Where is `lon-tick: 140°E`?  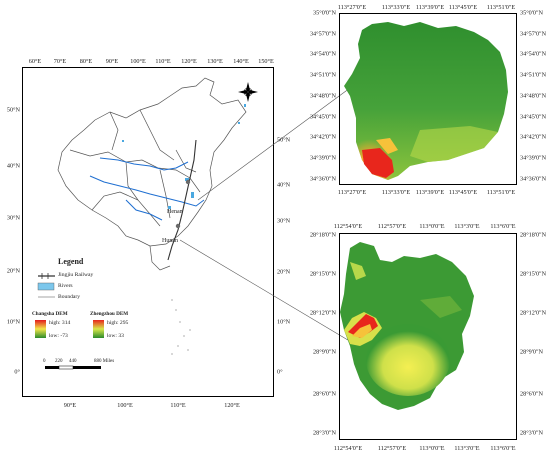
lon-tick: 140°E is located at coordinates (241, 61).